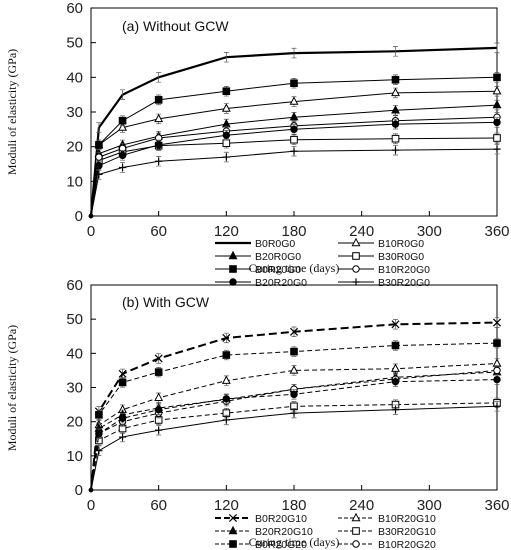 This screenshot has height=550, width=511. I want to click on series-B30R20G0, so click(294, 181).